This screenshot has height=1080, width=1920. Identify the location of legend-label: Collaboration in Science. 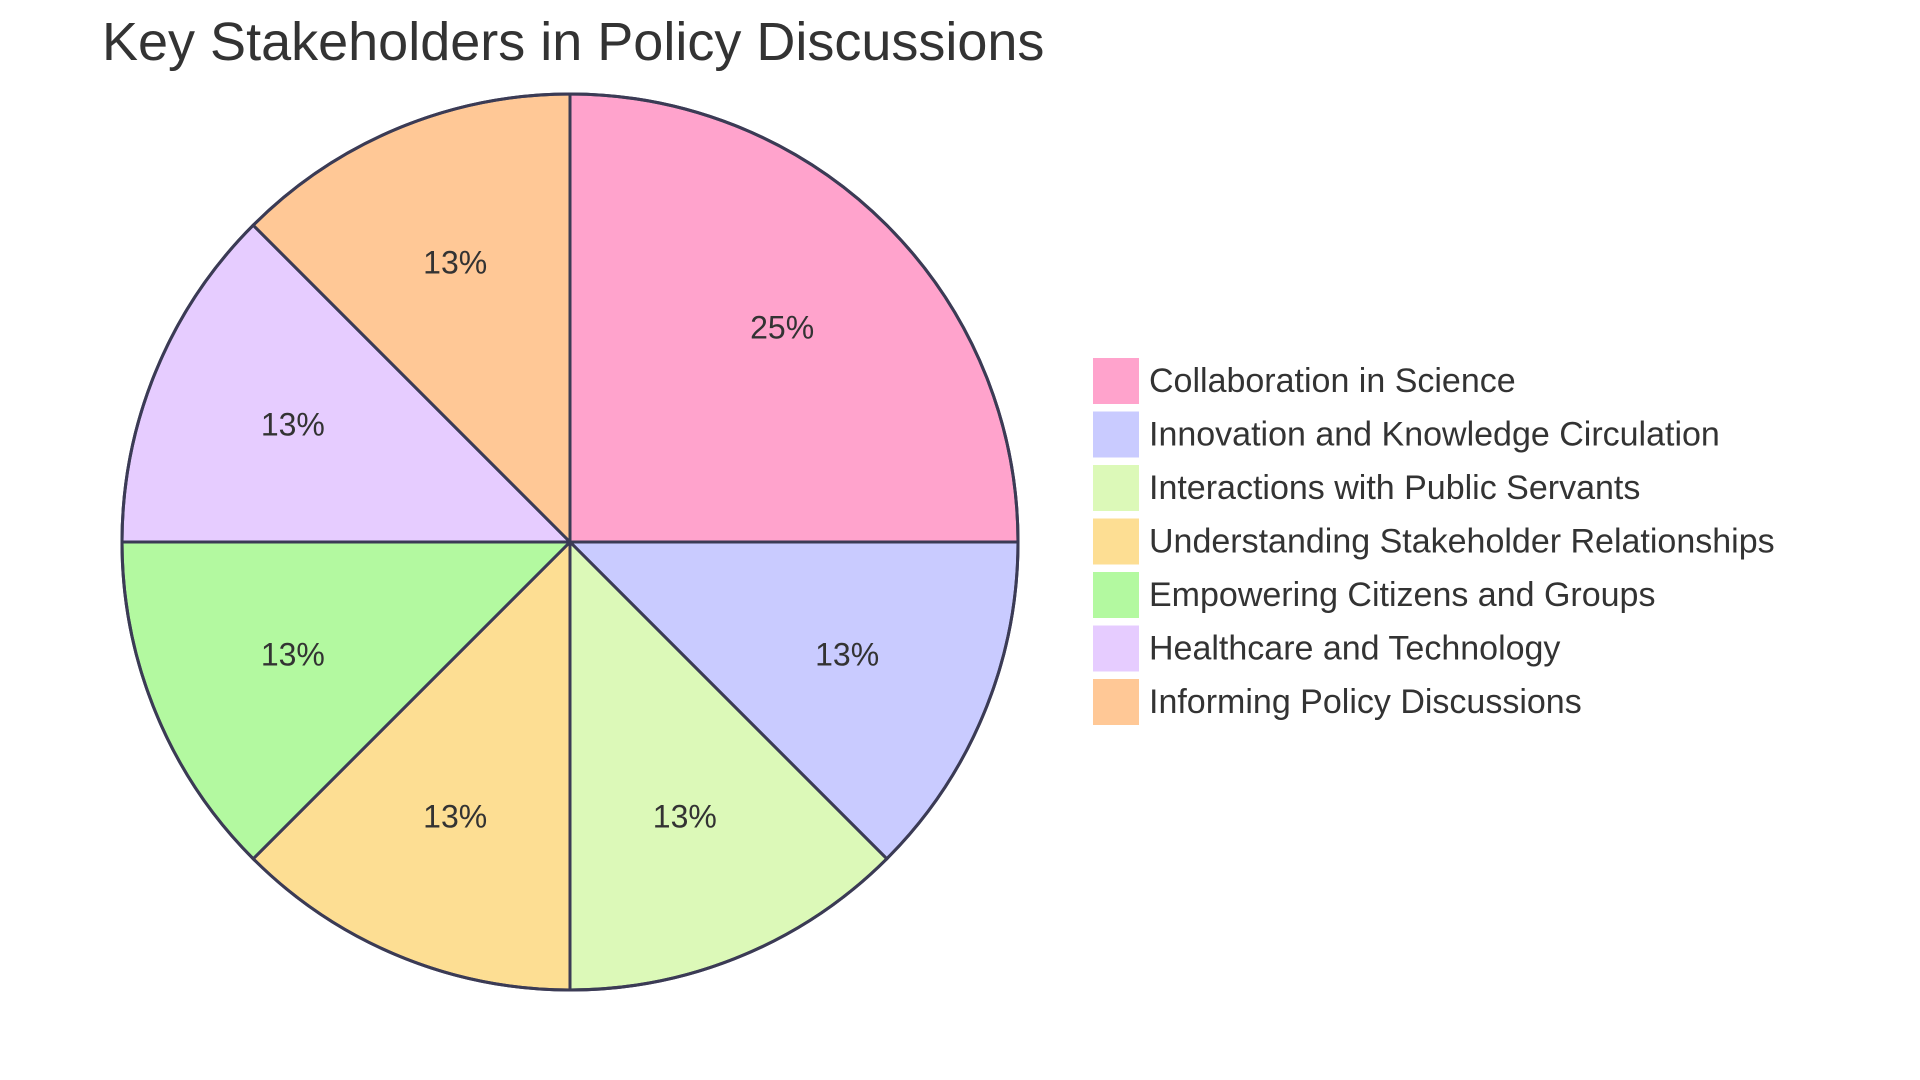
(1332, 381).